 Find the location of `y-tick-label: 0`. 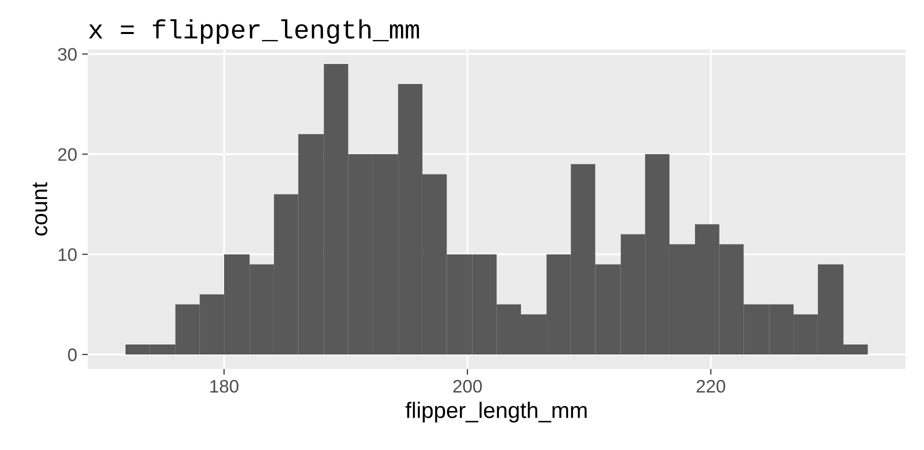

y-tick-label: 0 is located at coordinates (72, 355).